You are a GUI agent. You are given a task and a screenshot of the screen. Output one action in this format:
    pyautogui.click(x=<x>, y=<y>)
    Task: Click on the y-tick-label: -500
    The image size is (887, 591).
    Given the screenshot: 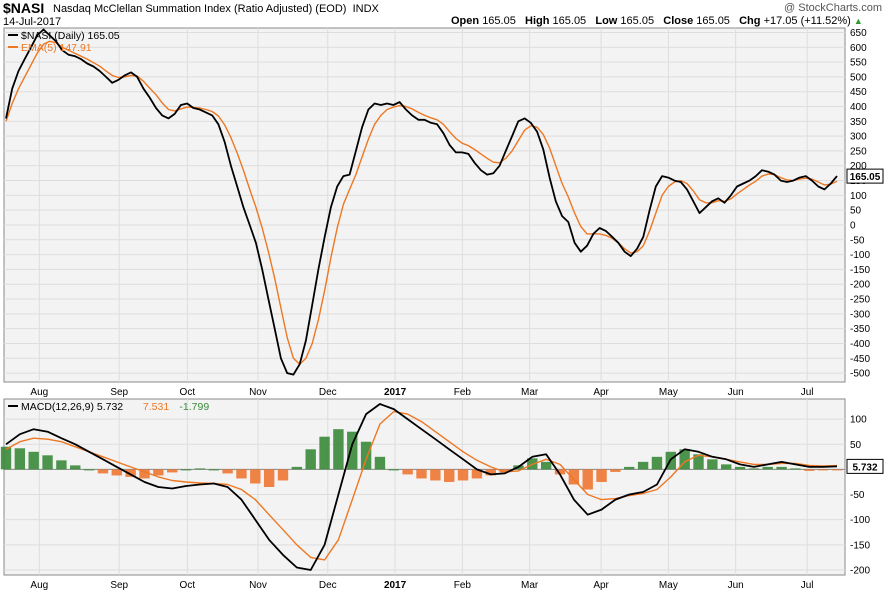 What is the action you would take?
    pyautogui.click(x=860, y=374)
    